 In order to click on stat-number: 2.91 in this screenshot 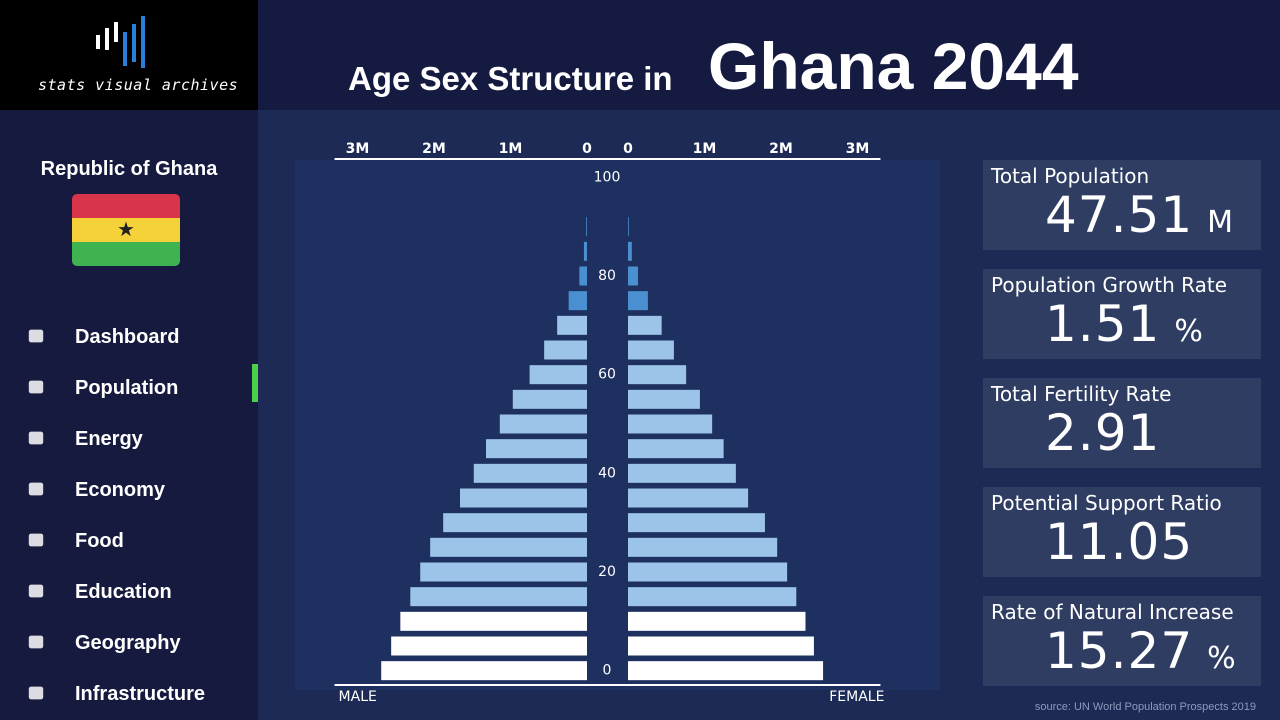, I will do `click(1103, 433)`.